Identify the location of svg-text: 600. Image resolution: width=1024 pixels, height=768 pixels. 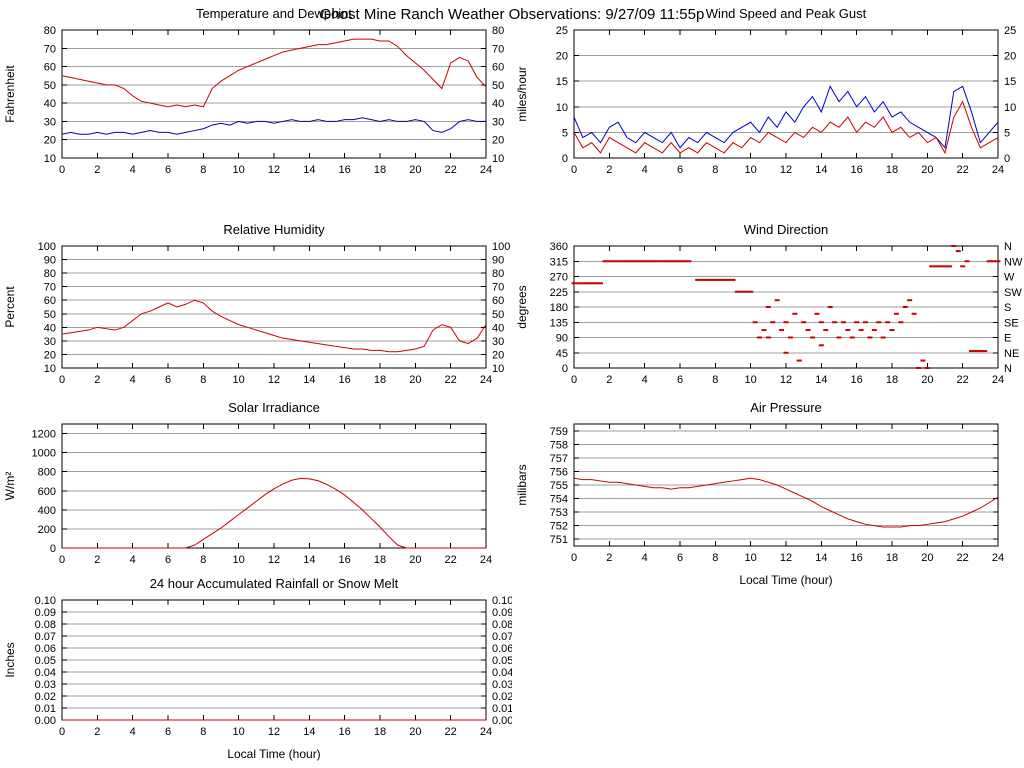
(47, 492).